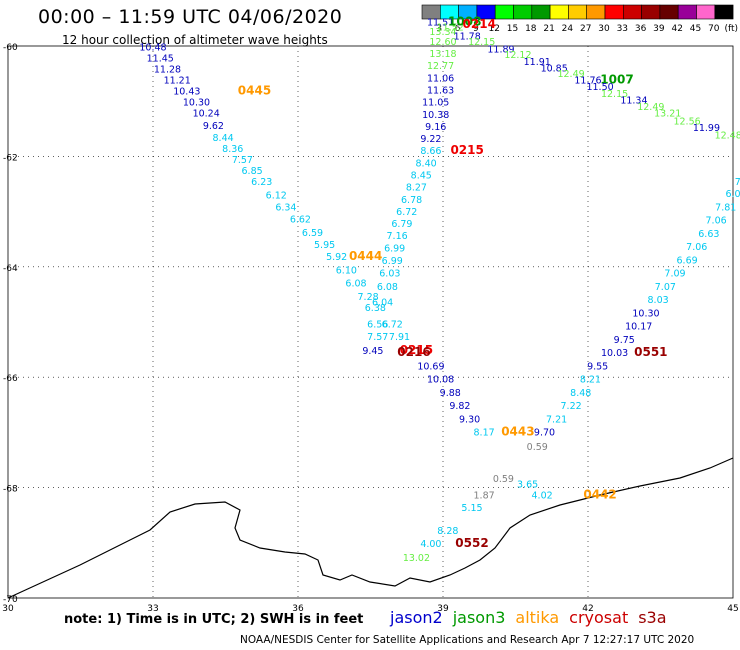 Image resolution: width=740 pixels, height=650 pixels. What do you see at coordinates (471, 508) in the screenshot?
I see `wave-height-label: 5.15` at bounding box center [471, 508].